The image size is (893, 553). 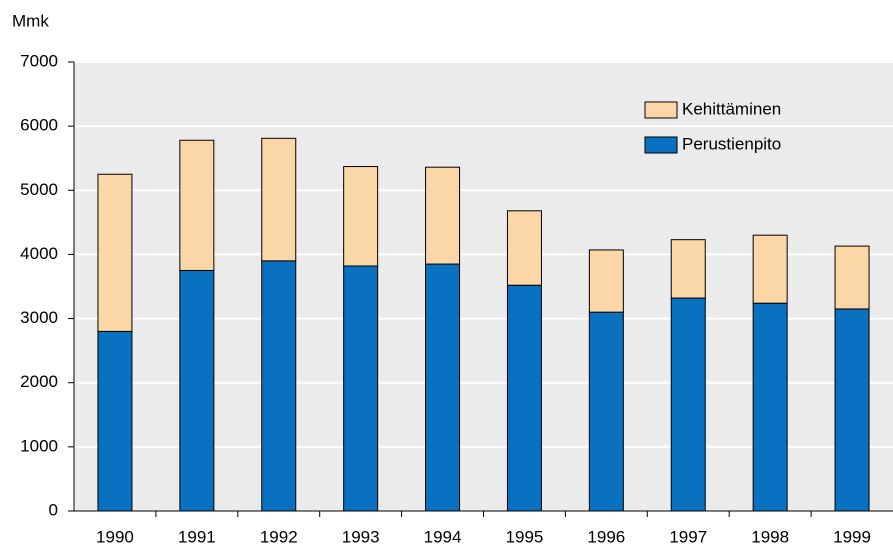 I want to click on x-tick-label: 1997, so click(x=688, y=536).